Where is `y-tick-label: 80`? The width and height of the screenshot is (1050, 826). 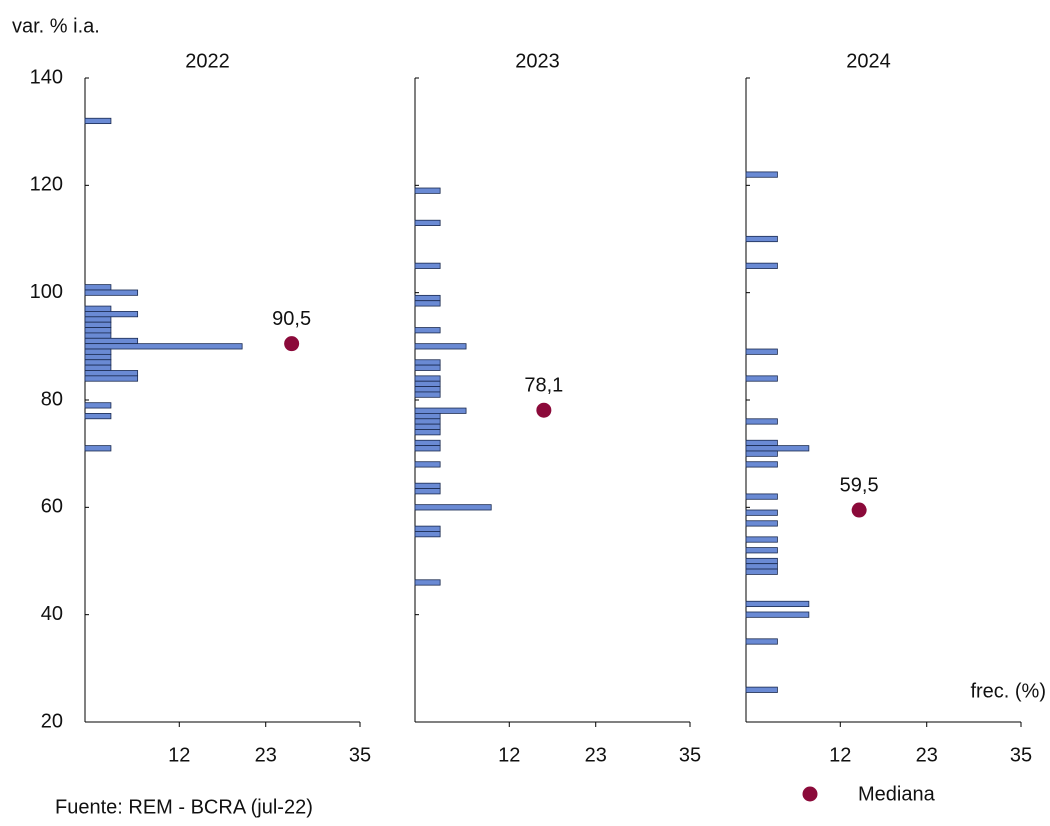
y-tick-label: 80 is located at coordinates (52, 399).